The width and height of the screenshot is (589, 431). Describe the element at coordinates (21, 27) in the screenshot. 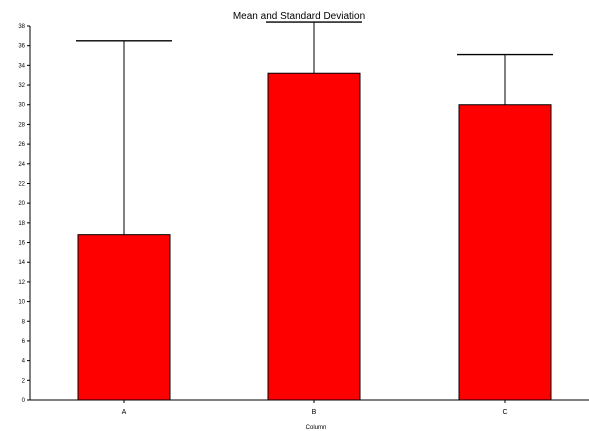

I see `y-tick-label-38: 38` at that location.